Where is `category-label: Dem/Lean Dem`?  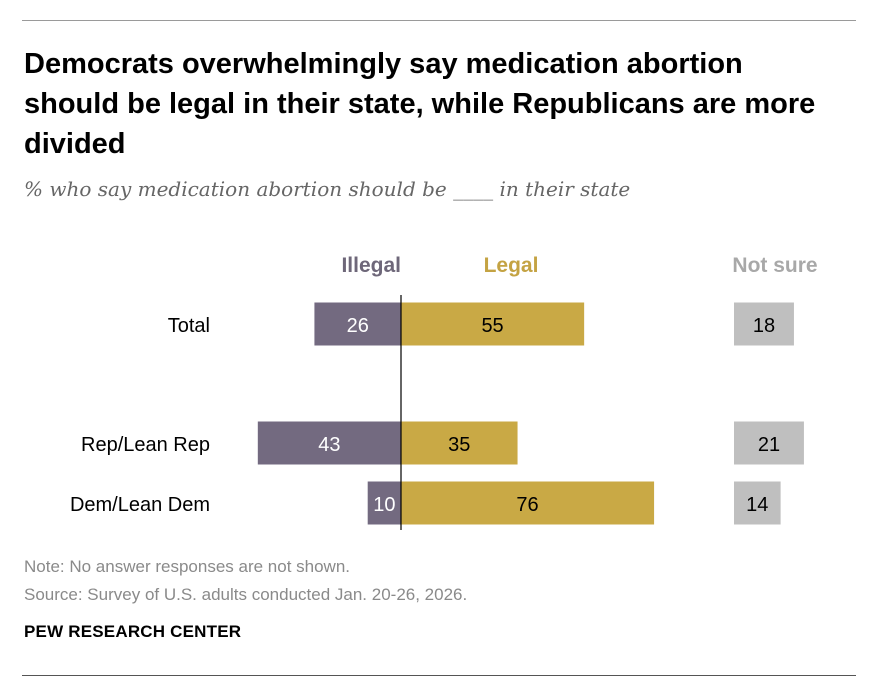
category-label: Dem/Lean Dem is located at coordinates (140, 505).